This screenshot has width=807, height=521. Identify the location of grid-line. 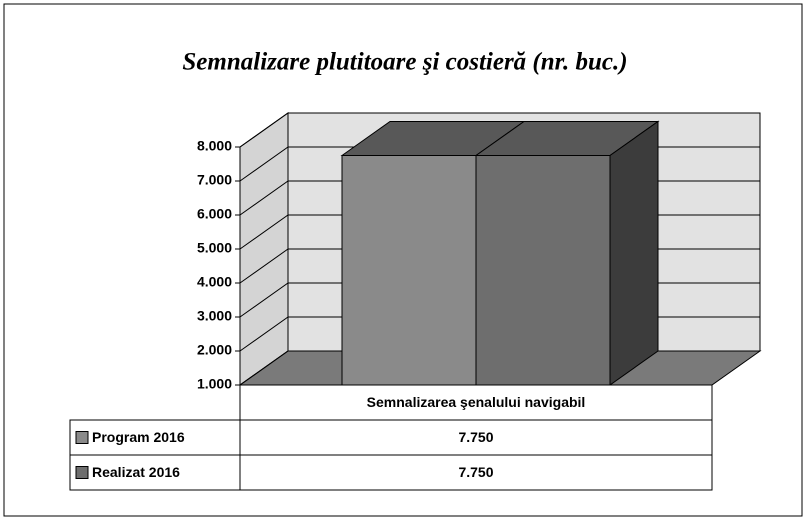
(499, 130).